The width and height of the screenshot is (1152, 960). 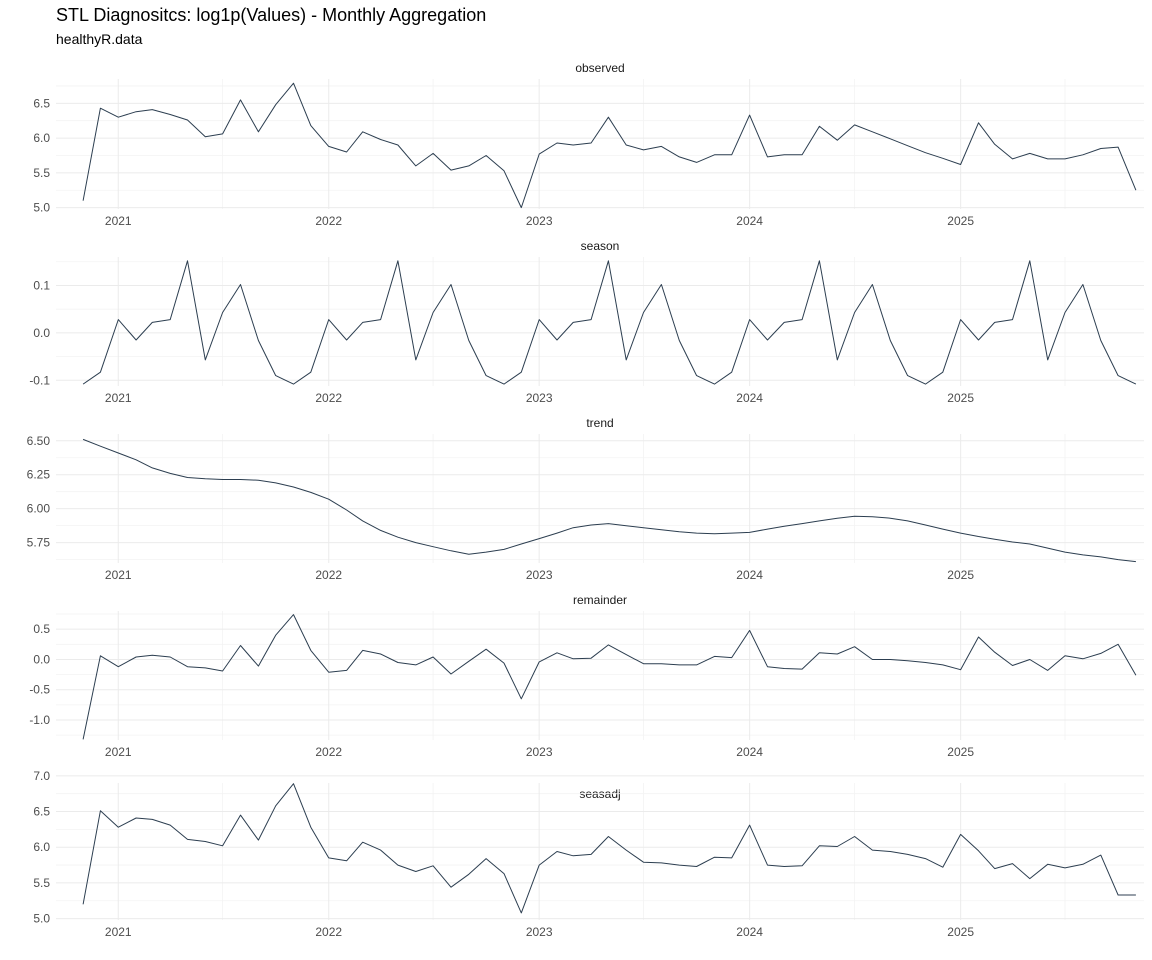 I want to click on strip-label-season: season, so click(x=600, y=246).